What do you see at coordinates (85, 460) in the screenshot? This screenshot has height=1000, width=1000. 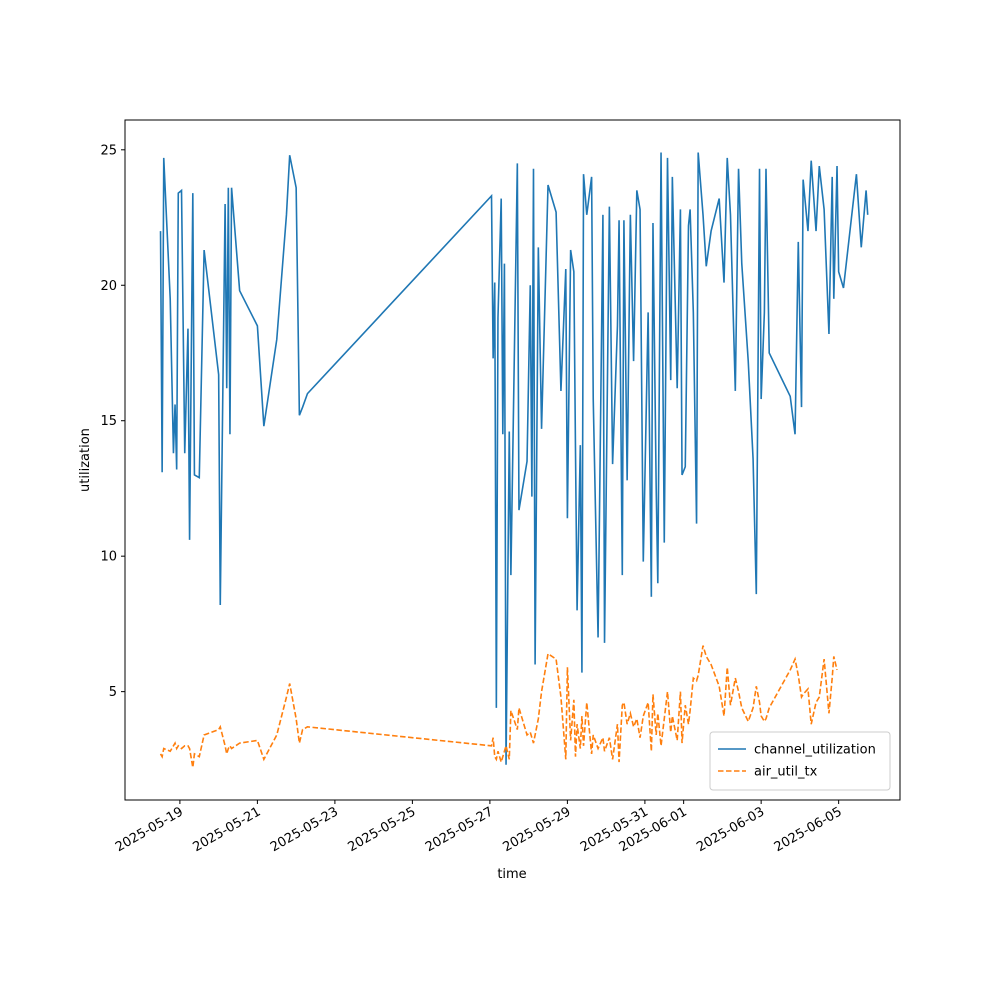 I see `y-axis-label: utilization` at bounding box center [85, 460].